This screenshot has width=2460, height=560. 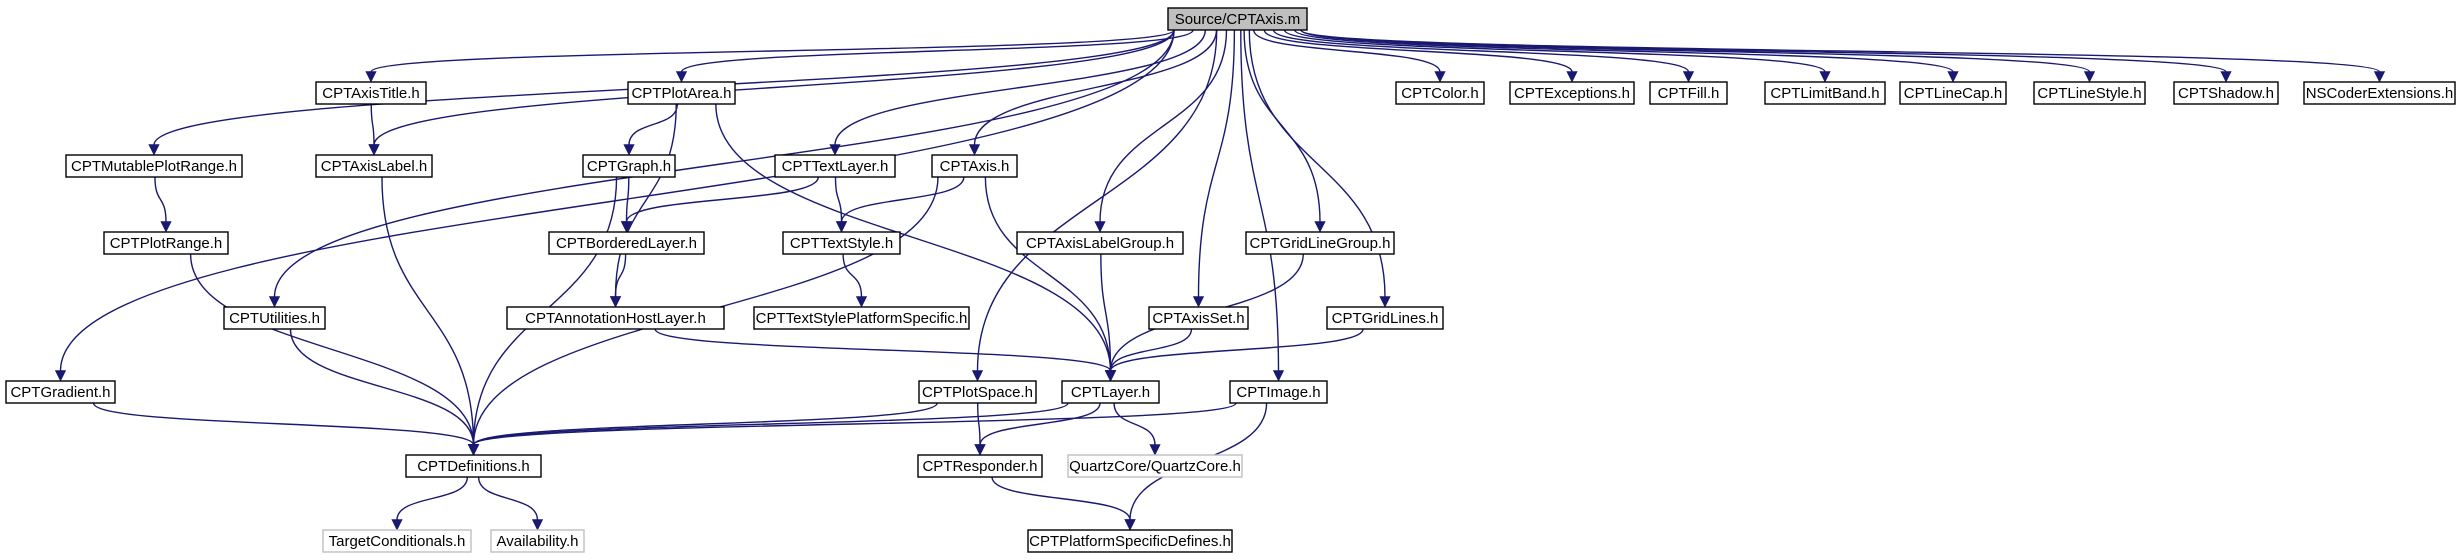 I want to click on edge-root-to-CPTAxisLabelGroup, so click(x=1161, y=131).